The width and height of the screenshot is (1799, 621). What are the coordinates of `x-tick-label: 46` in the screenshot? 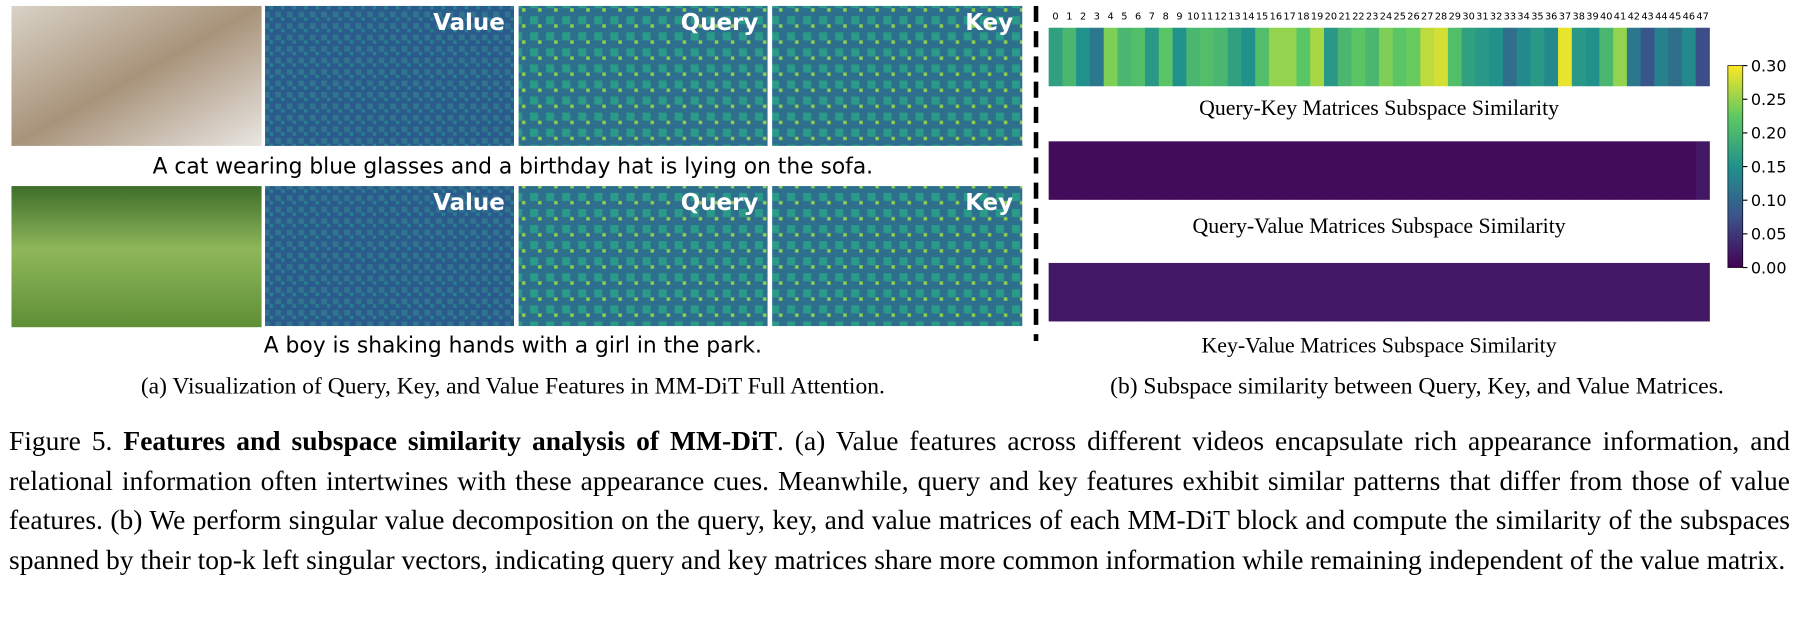 It's located at (1689, 17).